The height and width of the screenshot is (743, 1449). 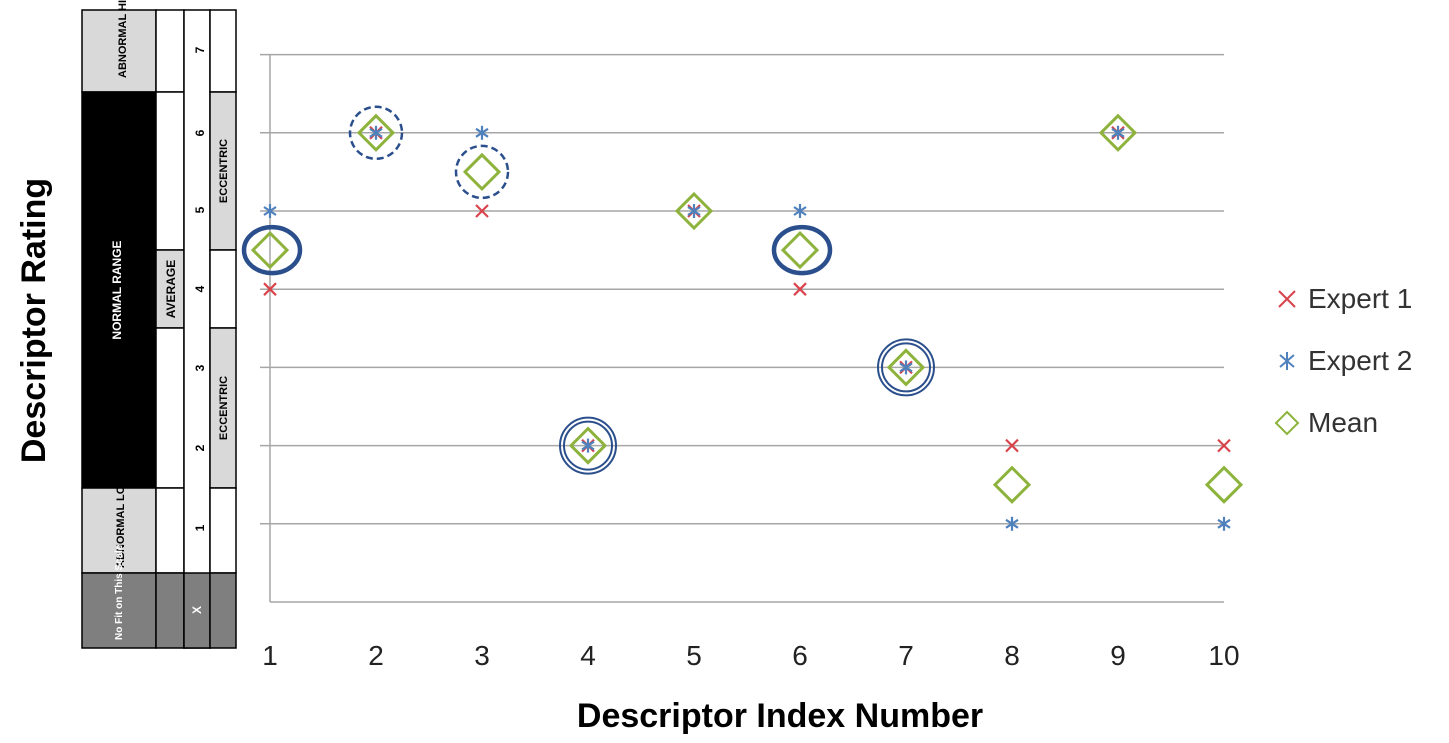 I want to click on y-axis-label: Descriptor Rating, so click(x=34, y=320).